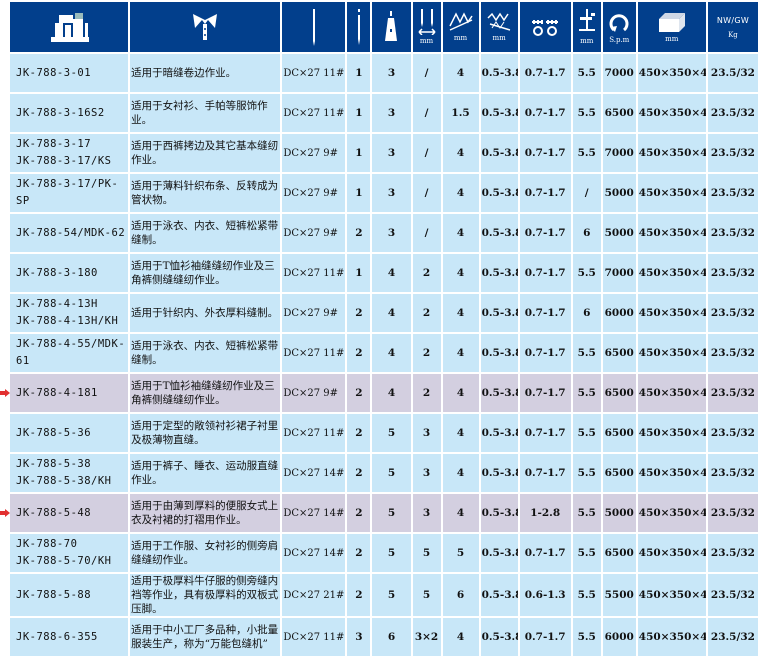 This screenshot has width=760, height=668. What do you see at coordinates (619, 595) in the screenshot?
I see `speed-cell: 5500` at bounding box center [619, 595].